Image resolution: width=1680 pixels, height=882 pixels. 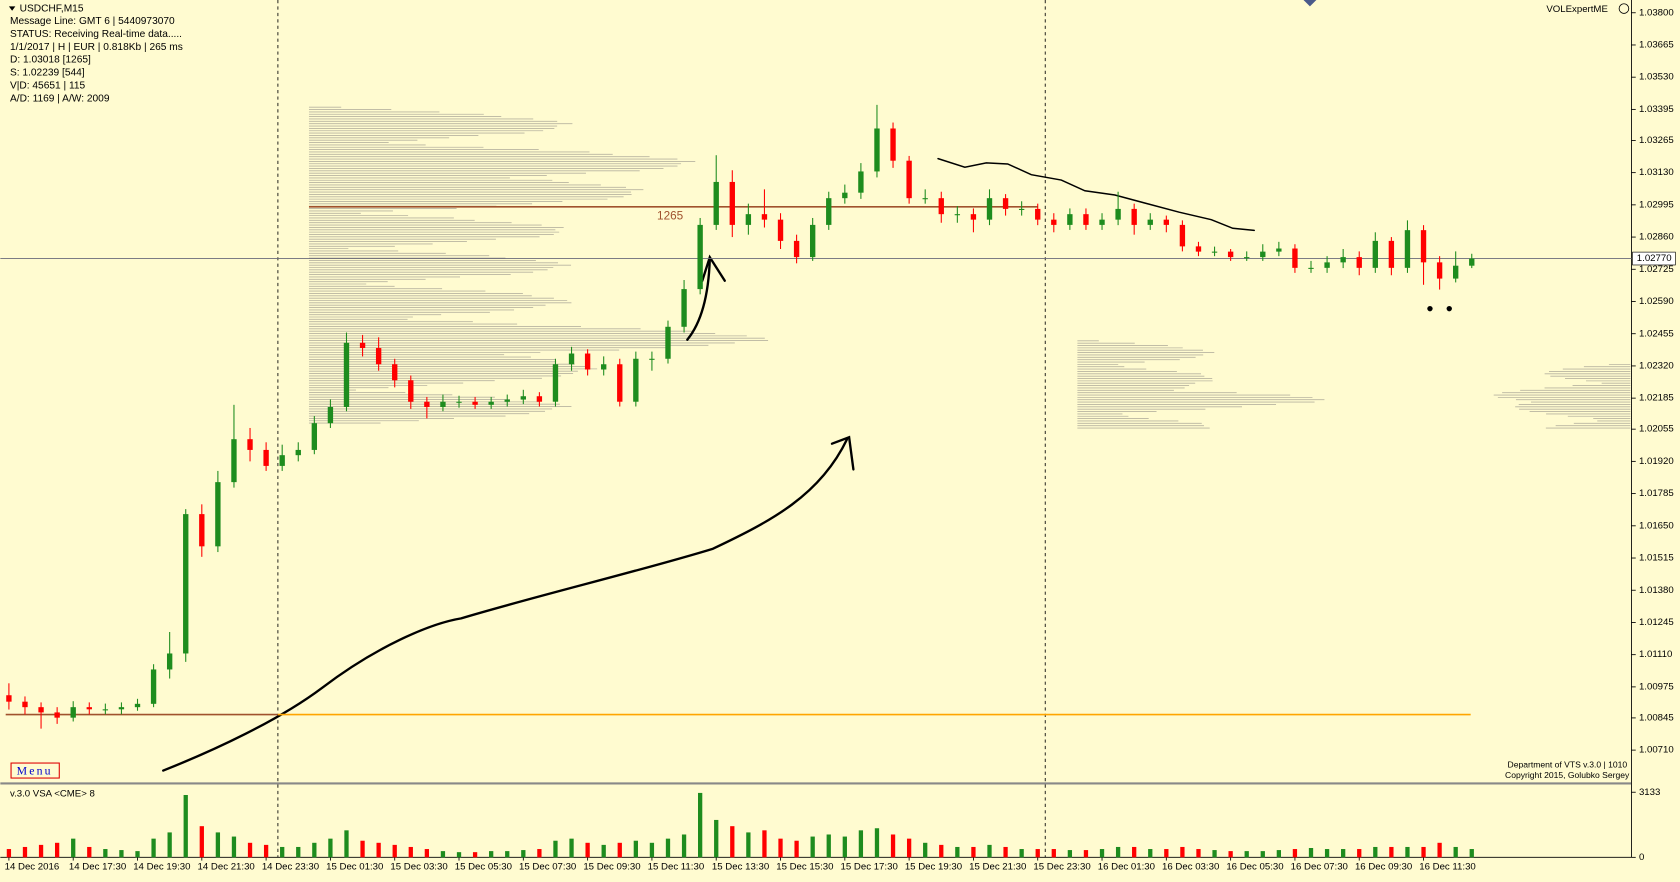 What do you see at coordinates (1649, 792) in the screenshot?
I see `y-tick-label: 3133` at bounding box center [1649, 792].